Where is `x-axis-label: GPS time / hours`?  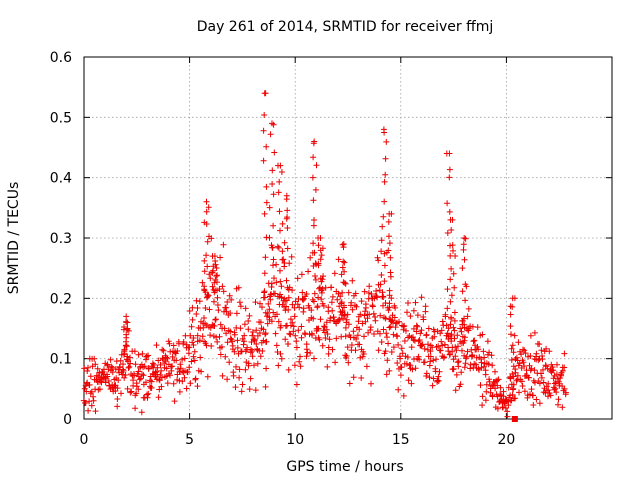
x-axis-label: GPS time / hours is located at coordinates (344, 467).